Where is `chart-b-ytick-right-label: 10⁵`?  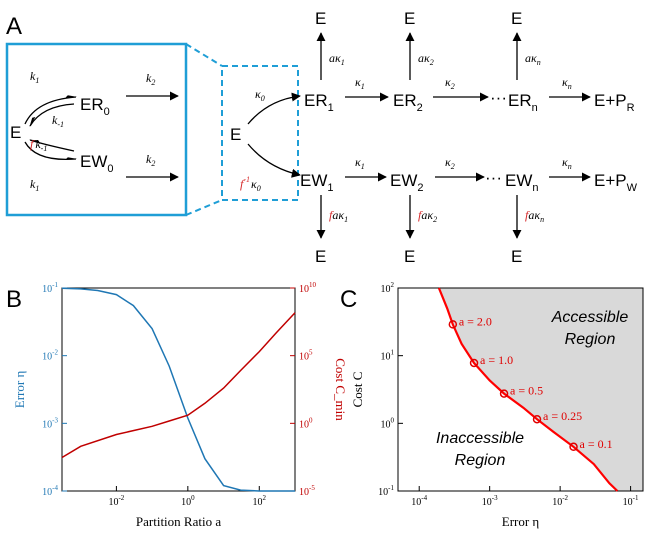
chart-b-ytick-right-label: 10⁵ is located at coordinates (306, 356).